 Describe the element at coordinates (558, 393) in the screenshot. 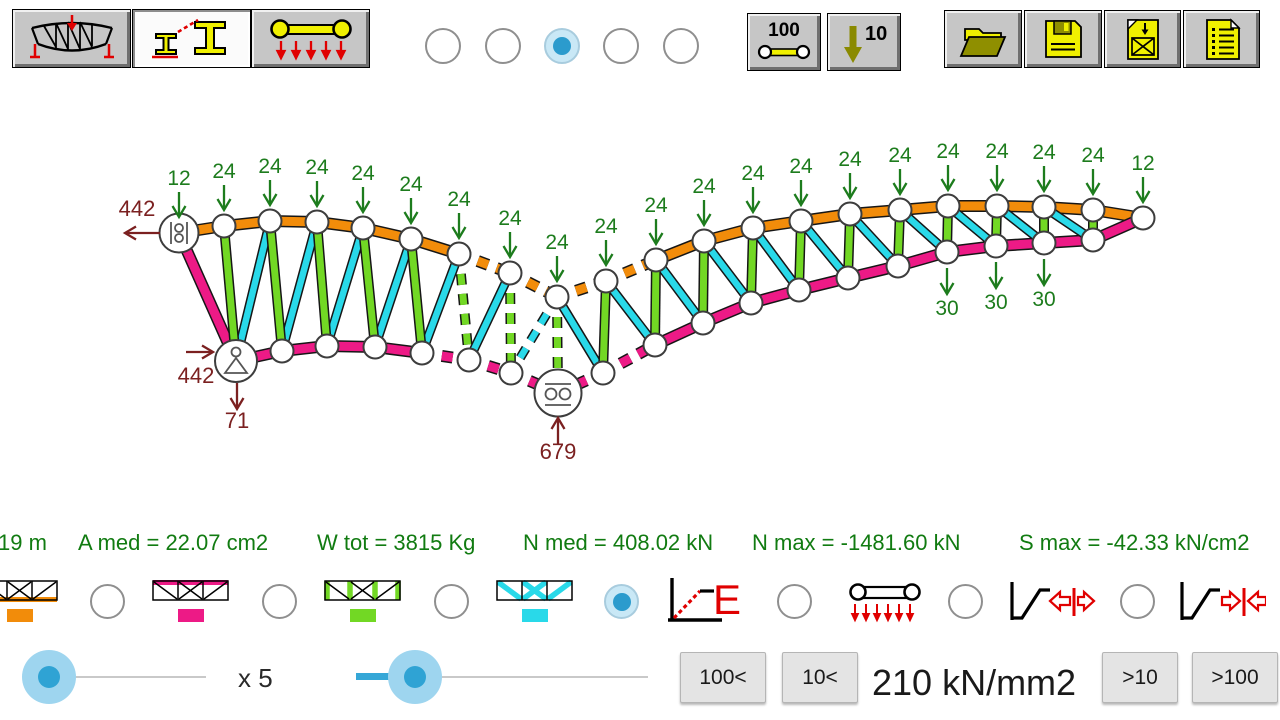

I see `support-node-roller-v` at that location.